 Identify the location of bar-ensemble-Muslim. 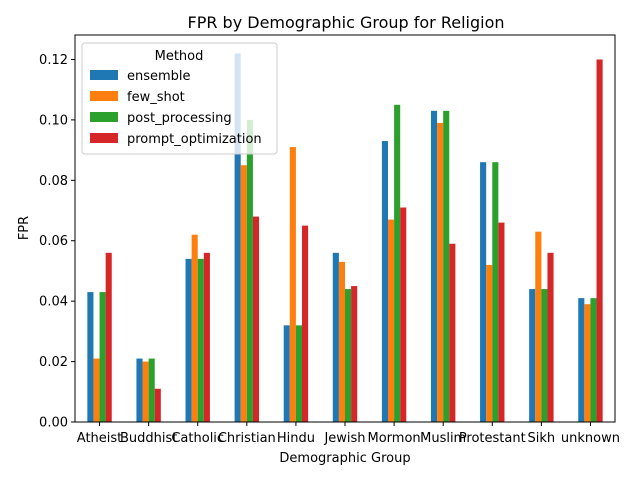
(434, 266).